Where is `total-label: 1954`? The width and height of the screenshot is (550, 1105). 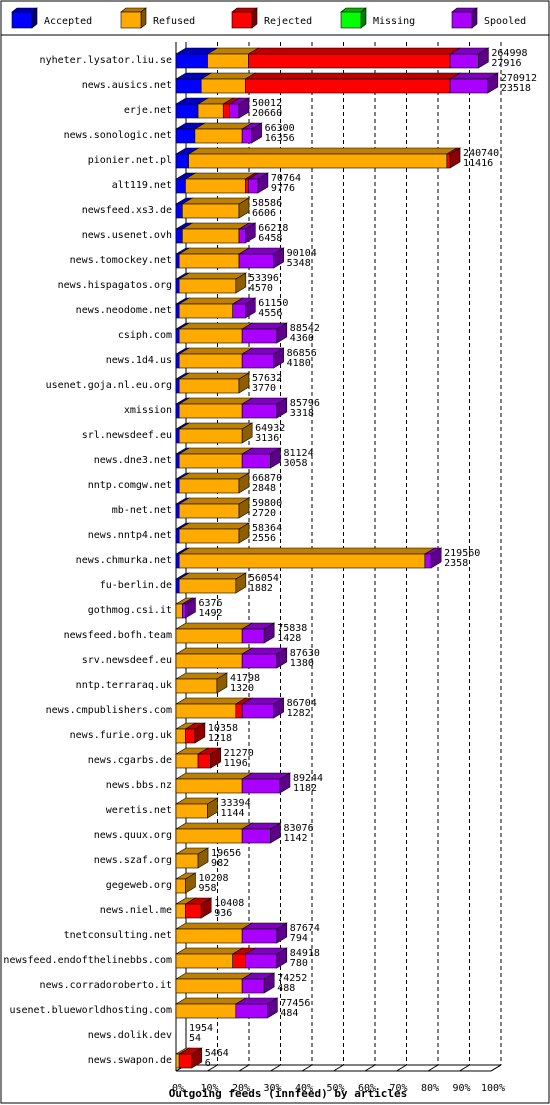 total-label: 1954 is located at coordinates (201, 1028).